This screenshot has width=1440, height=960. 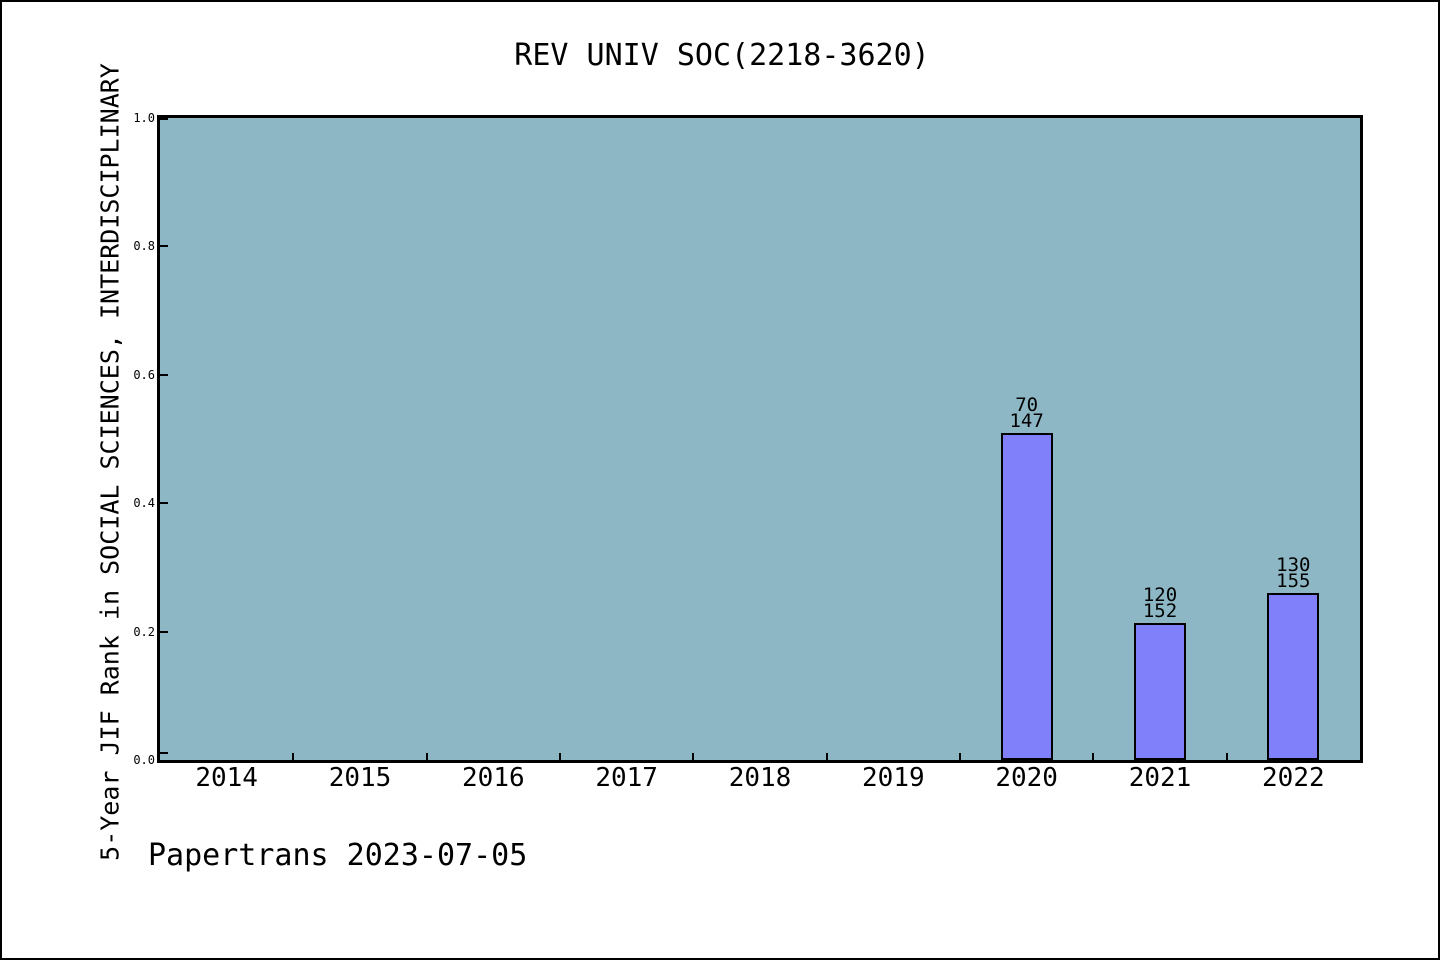 What do you see at coordinates (760, 778) in the screenshot?
I see `x-tick-label: 2018` at bounding box center [760, 778].